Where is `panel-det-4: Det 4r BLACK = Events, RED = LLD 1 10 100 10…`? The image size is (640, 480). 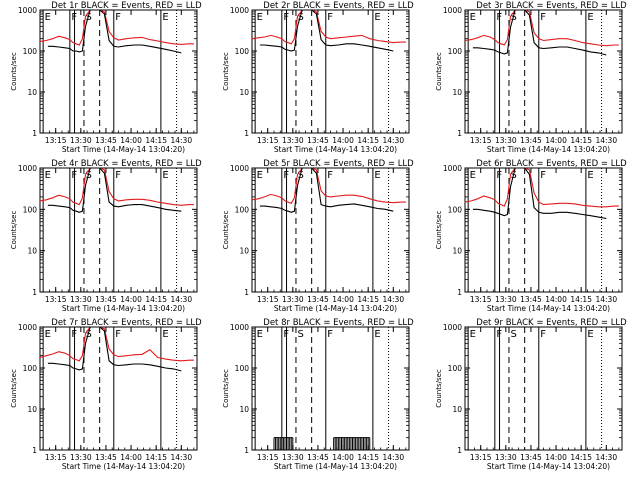 panel-det-4: Det 4r BLACK = Events, RED = LLD 1 10 100 10… is located at coordinates (106, 236).